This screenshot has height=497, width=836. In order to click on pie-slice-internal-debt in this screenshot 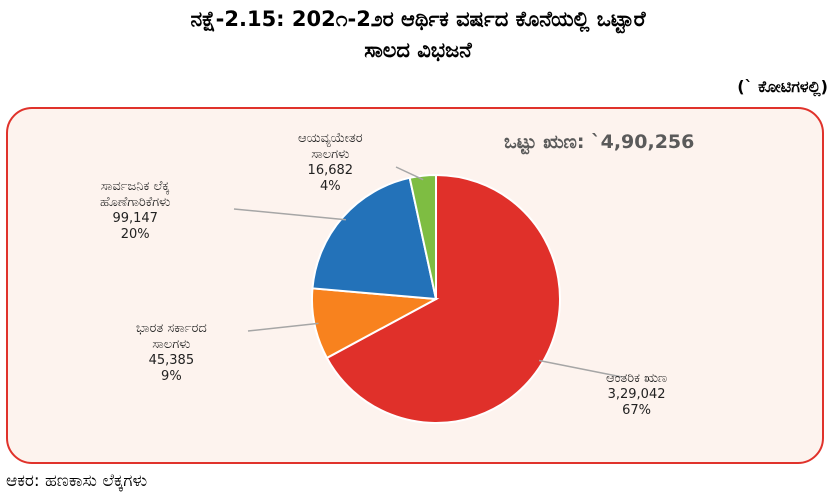, I will do `click(443, 298)`.